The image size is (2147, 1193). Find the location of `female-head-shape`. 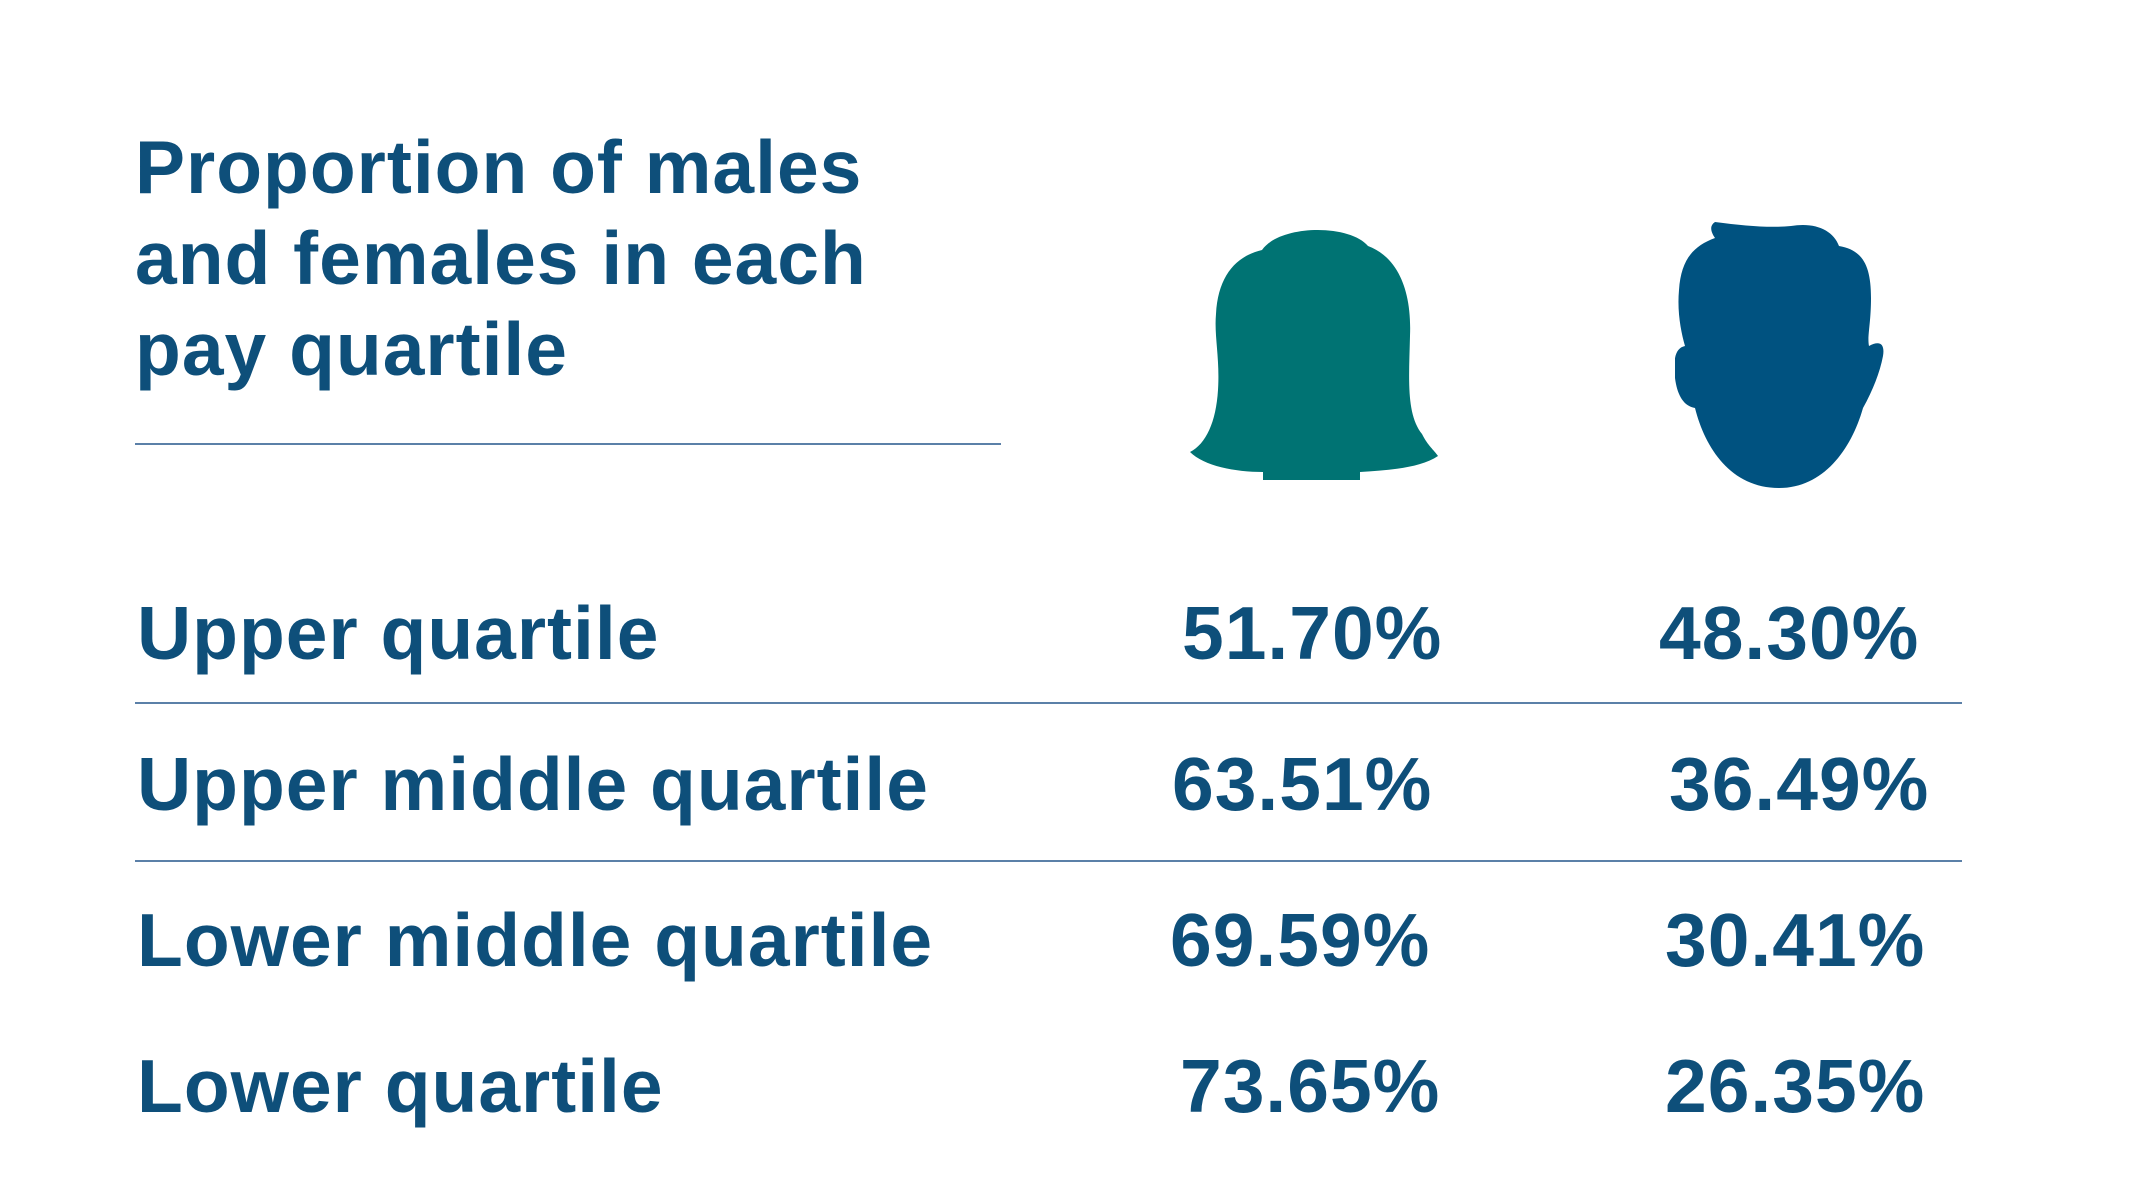

female-head-shape is located at coordinates (1314, 354).